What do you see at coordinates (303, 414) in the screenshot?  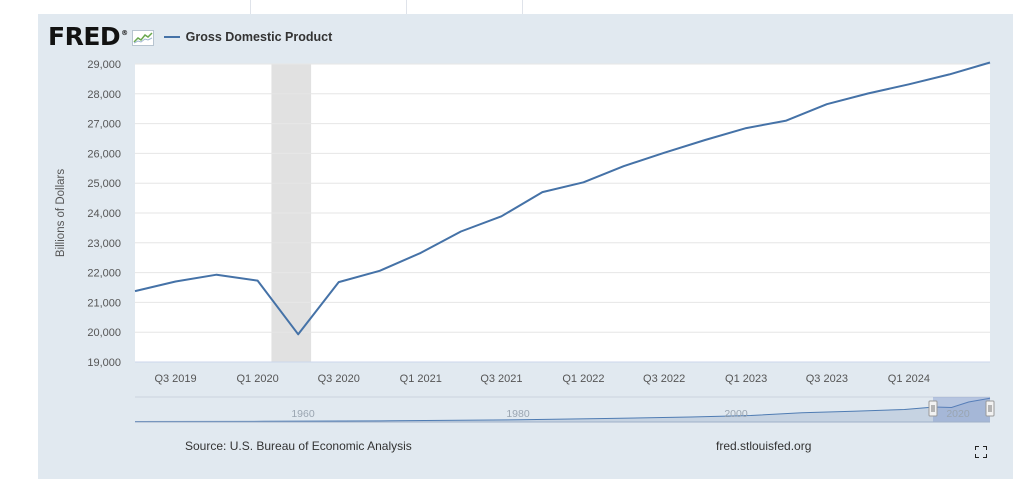 I see `navigator-label: 1960` at bounding box center [303, 414].